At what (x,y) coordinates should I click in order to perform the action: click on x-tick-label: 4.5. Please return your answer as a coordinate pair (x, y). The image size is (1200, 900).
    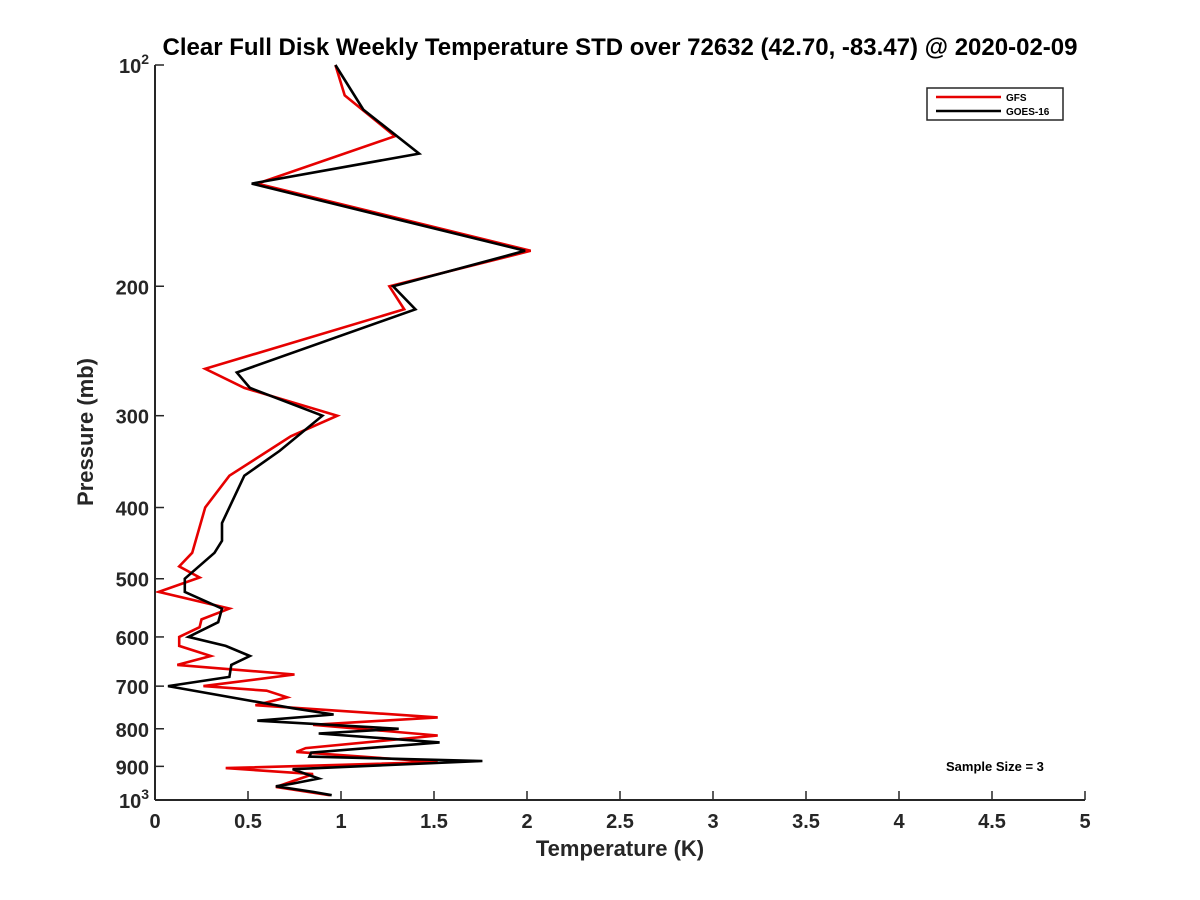
    Looking at the image, I should click on (992, 822).